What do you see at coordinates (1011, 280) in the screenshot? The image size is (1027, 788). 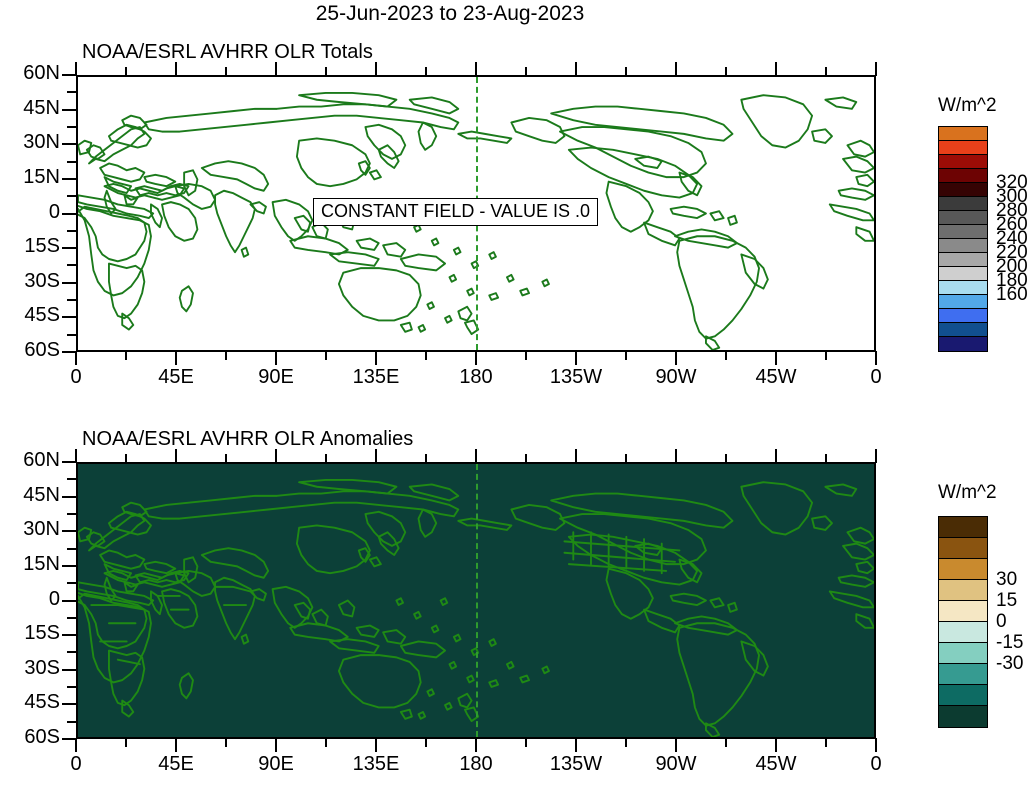 I see `colorbar-tick-label: 180` at bounding box center [1011, 280].